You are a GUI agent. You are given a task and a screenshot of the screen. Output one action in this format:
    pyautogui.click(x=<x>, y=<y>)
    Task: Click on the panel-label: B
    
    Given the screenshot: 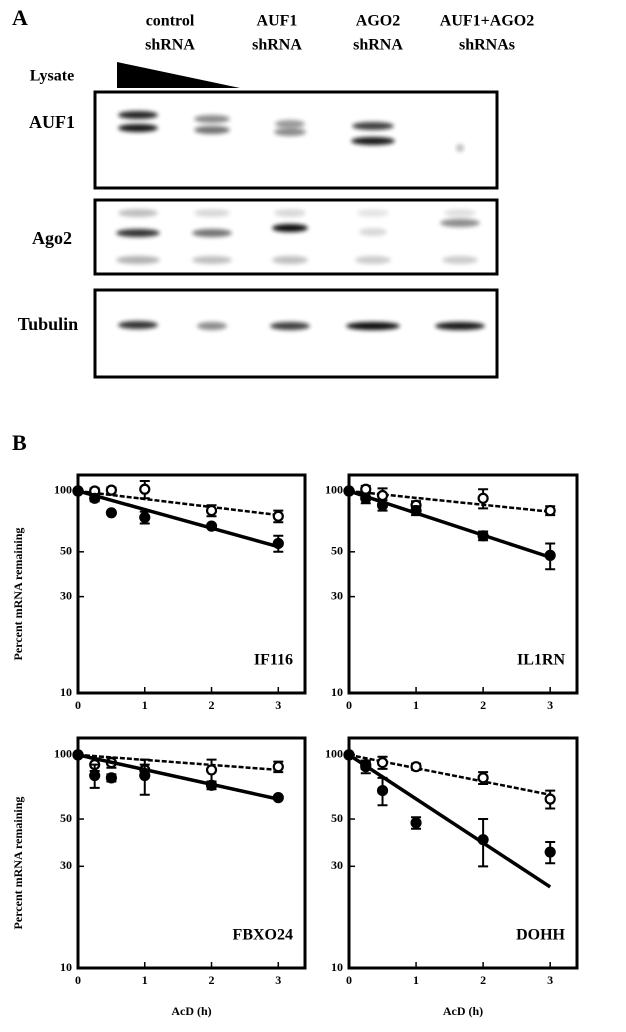 What is the action you would take?
    pyautogui.click(x=19, y=442)
    